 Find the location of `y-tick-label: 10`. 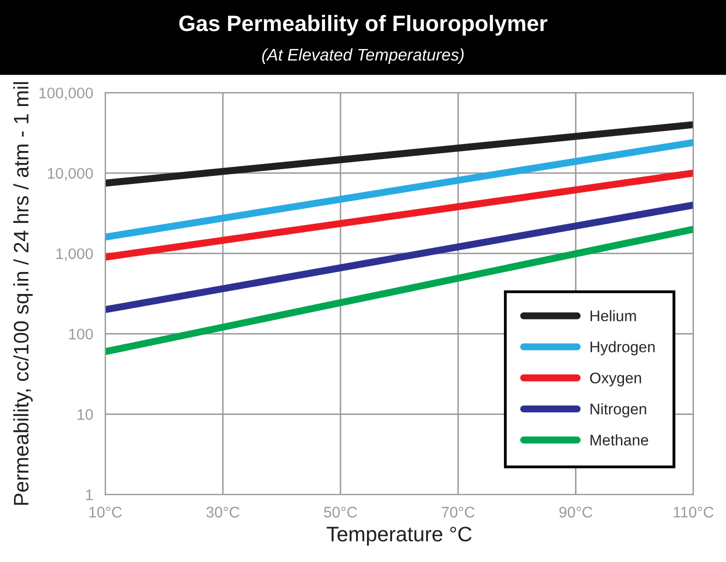

y-tick-label: 10 is located at coordinates (85, 414).